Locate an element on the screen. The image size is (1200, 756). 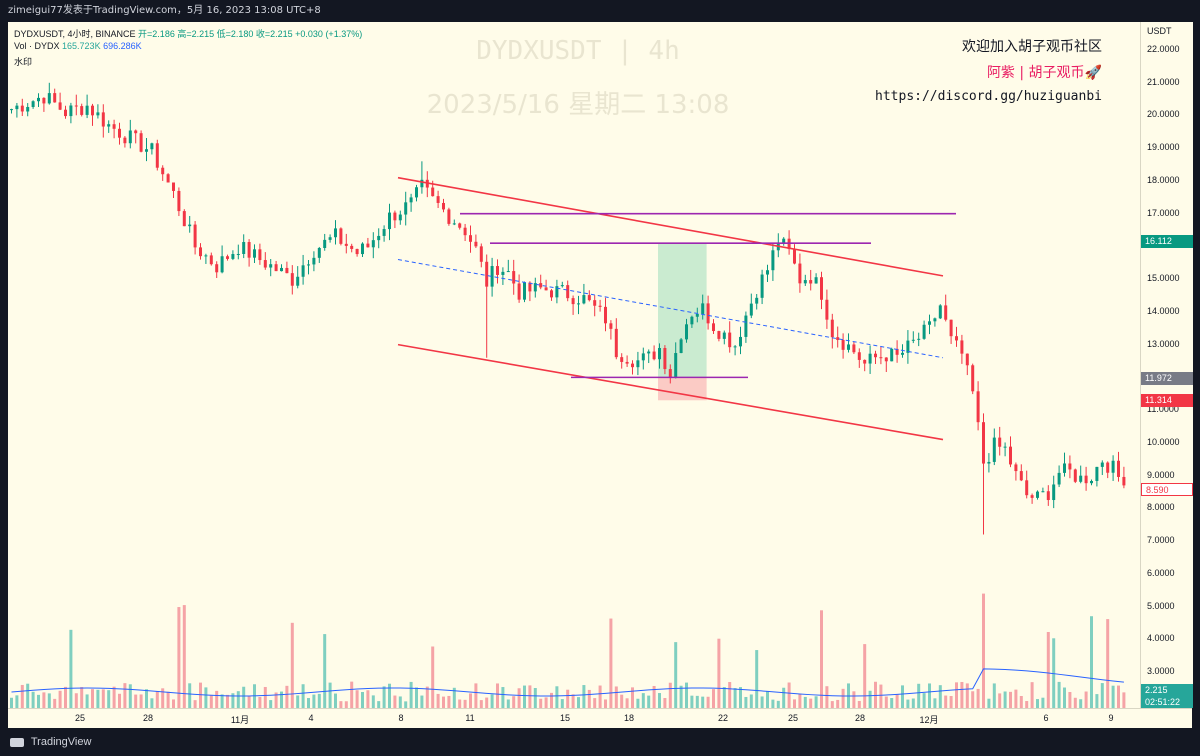
volume-tag: 2.215 is located at coordinates (1167, 690).